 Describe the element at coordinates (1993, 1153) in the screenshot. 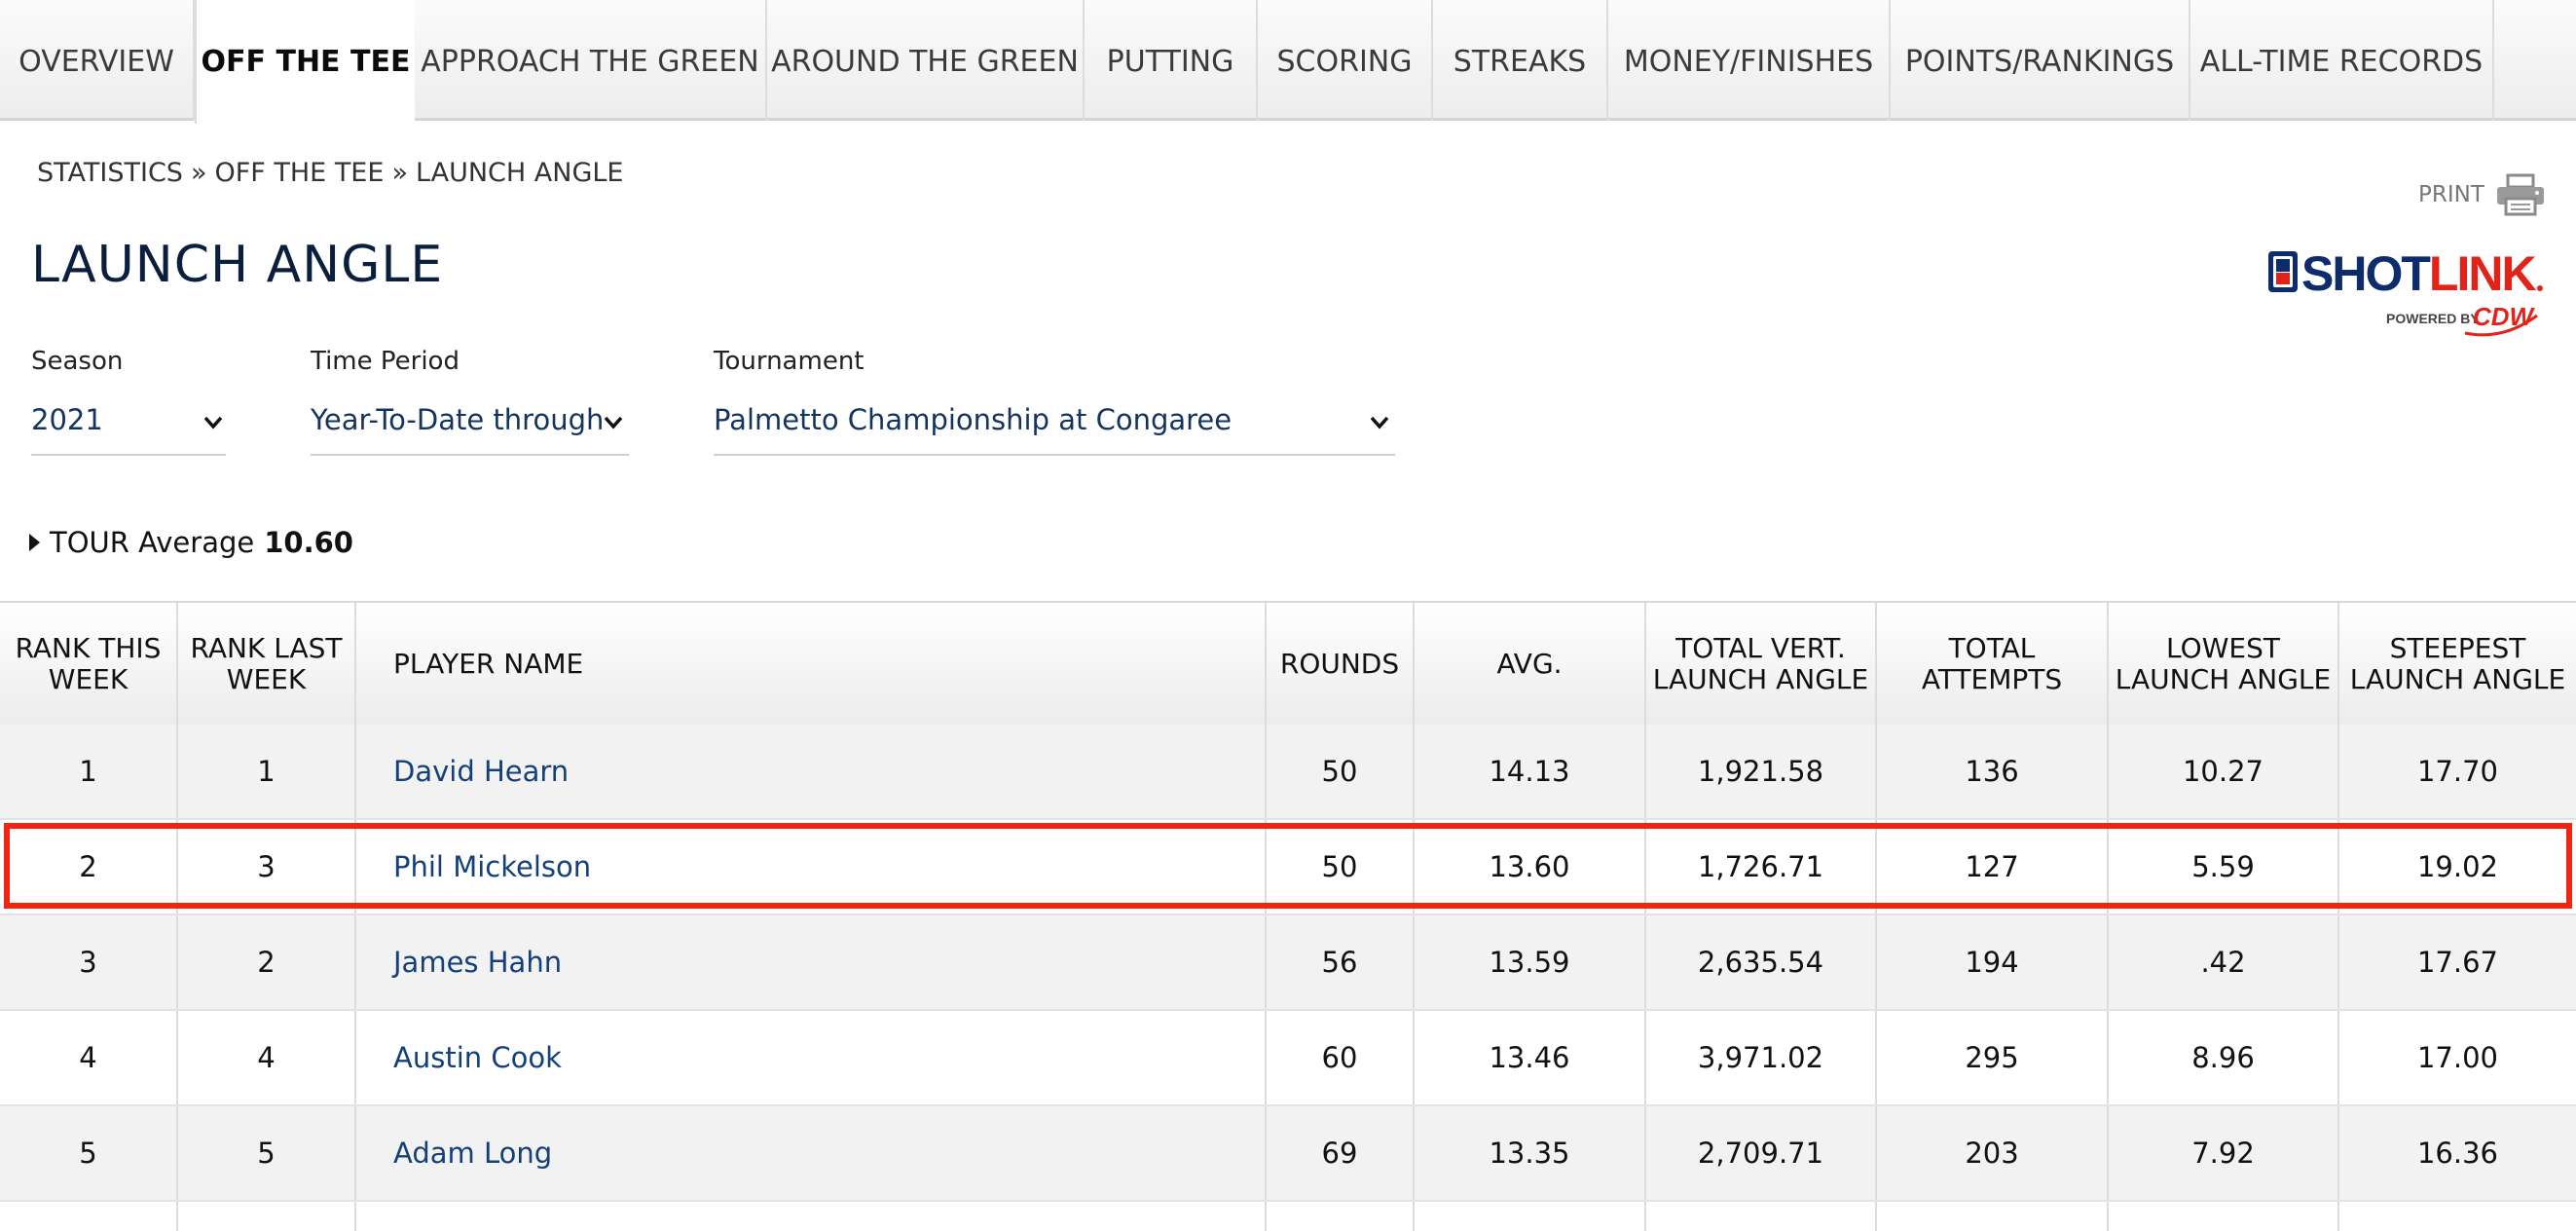

I see `cell-attempts: 203` at that location.